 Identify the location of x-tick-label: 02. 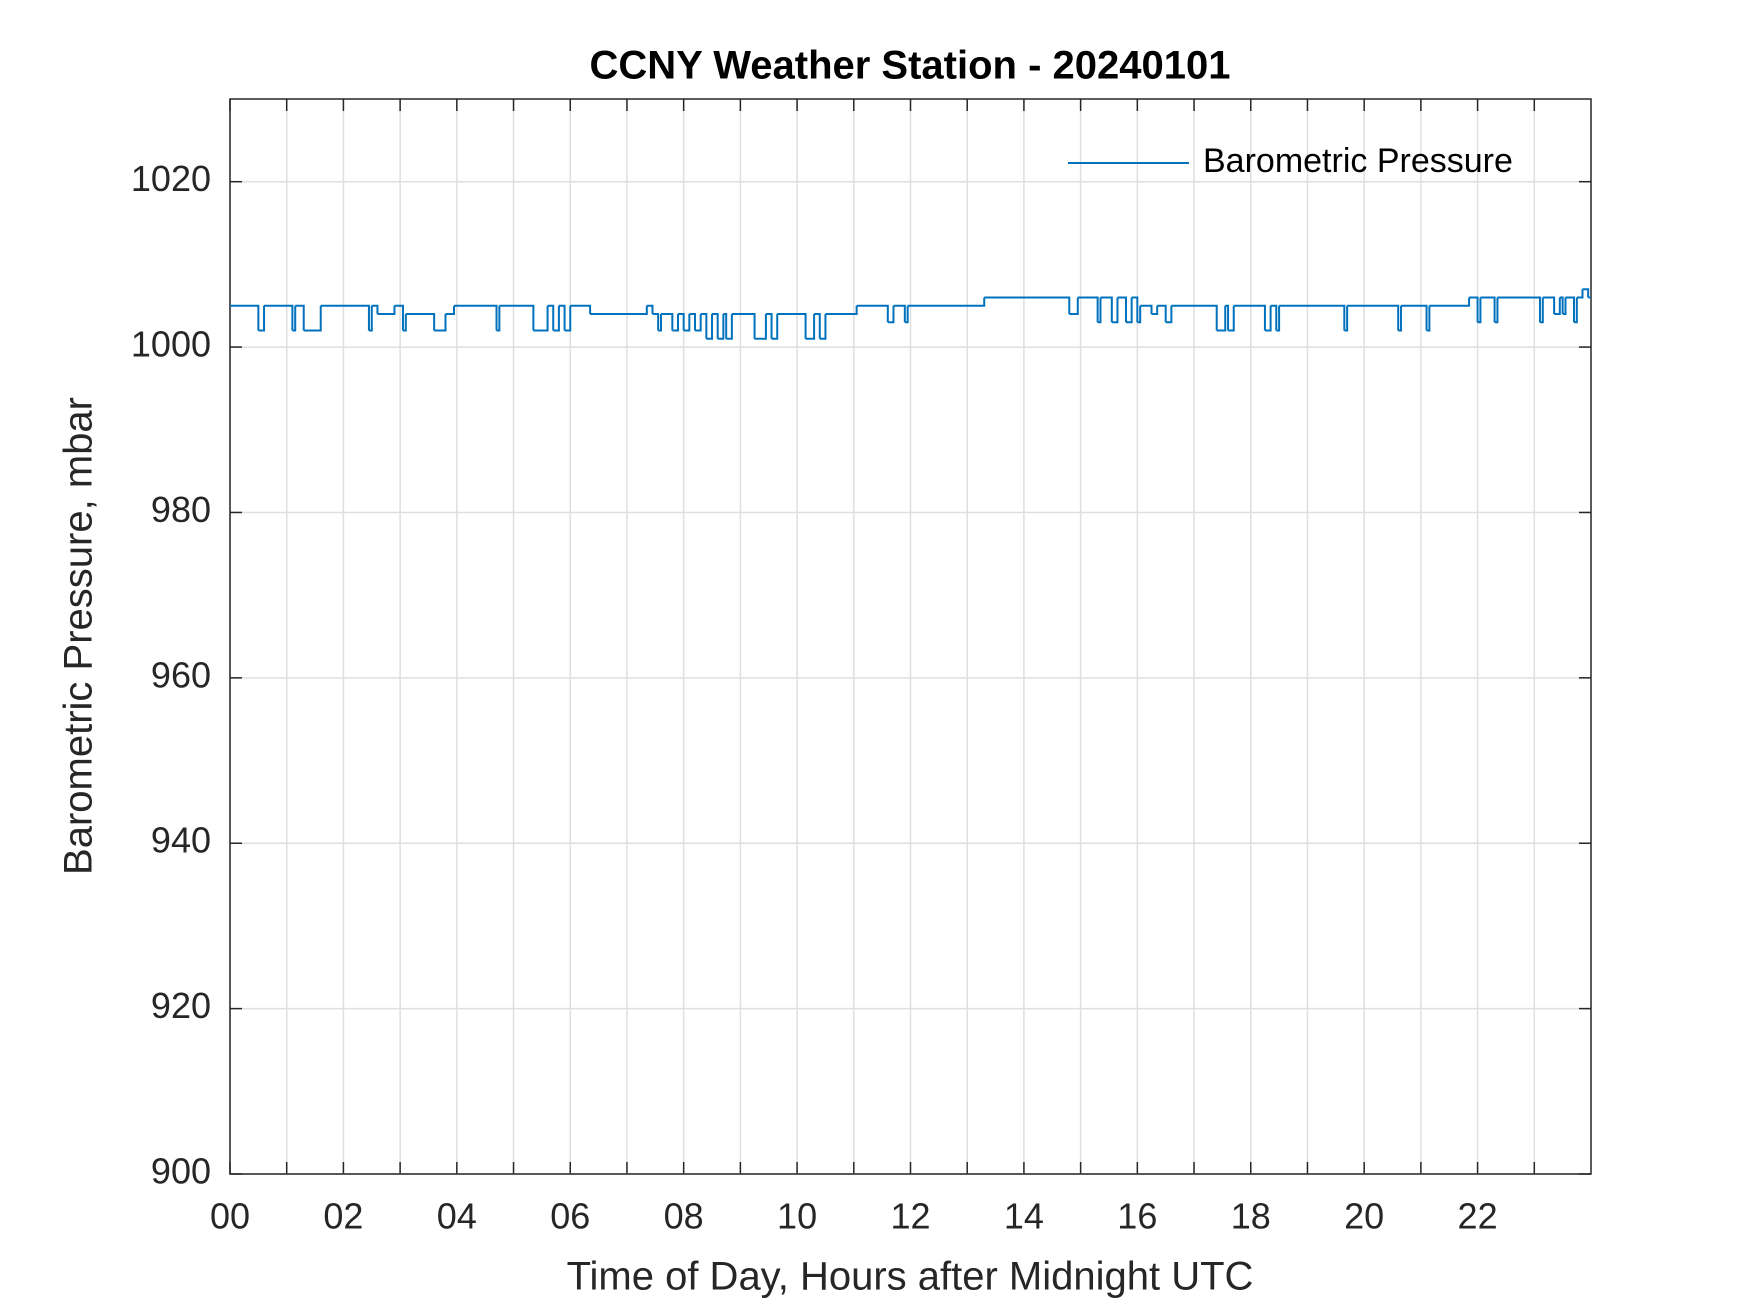
(343, 1216).